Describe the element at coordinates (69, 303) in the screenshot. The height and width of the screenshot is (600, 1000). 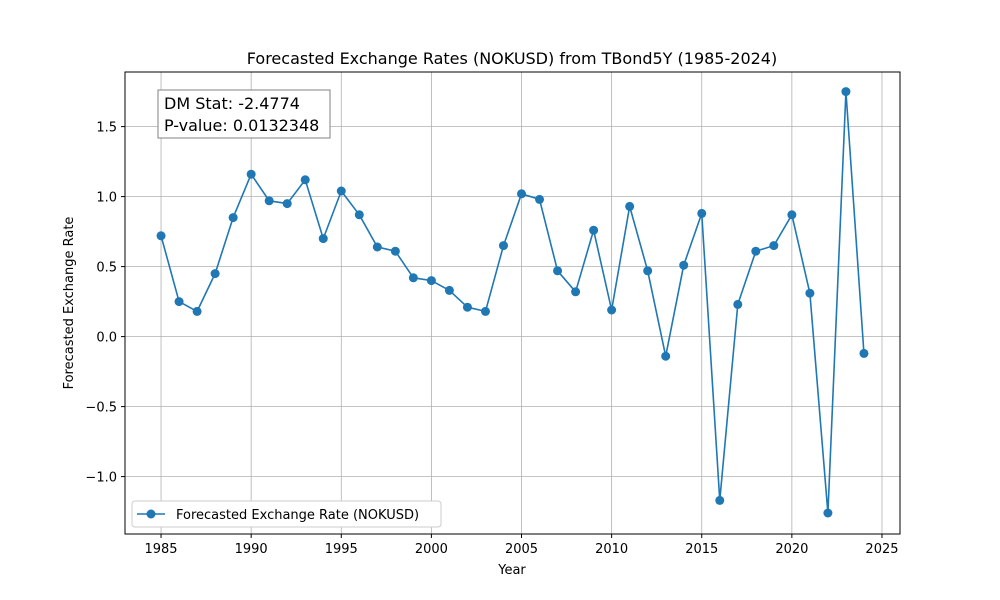
I see `y-axis-label: Forecasted Exchange Rate` at that location.